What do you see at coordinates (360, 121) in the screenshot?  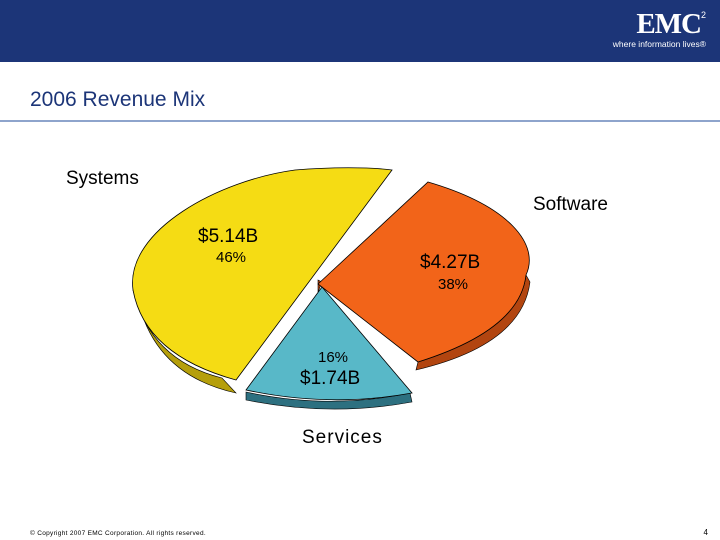 I see `title-divider` at bounding box center [360, 121].